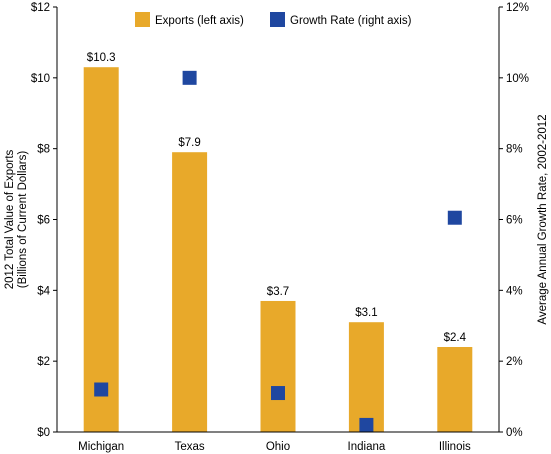 Image resolution: width=551 pixels, height=454 pixels. I want to click on category-labels: Michigan Texas Ohio Indiana Illinois, so click(274, 447).